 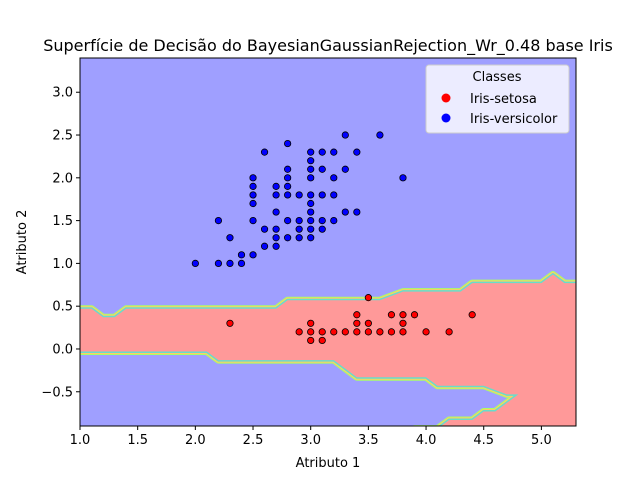 What do you see at coordinates (483, 440) in the screenshot?
I see `x-tick-label: 4.5` at bounding box center [483, 440].